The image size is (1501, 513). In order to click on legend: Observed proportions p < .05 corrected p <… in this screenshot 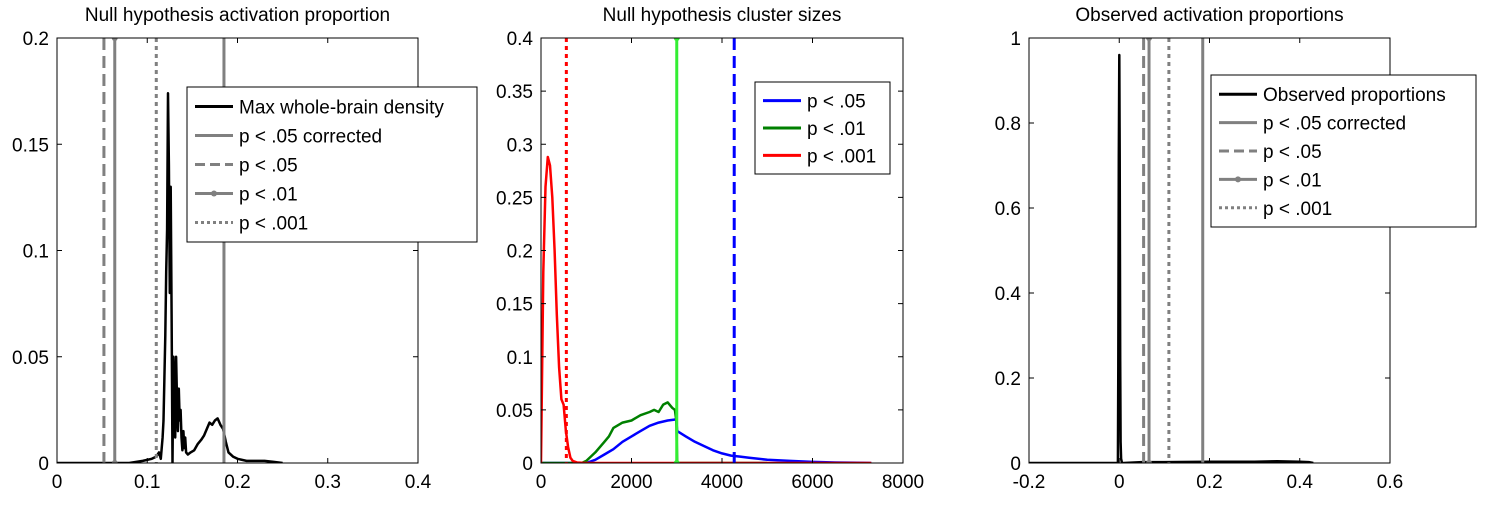, I will do `click(1343, 151)`.